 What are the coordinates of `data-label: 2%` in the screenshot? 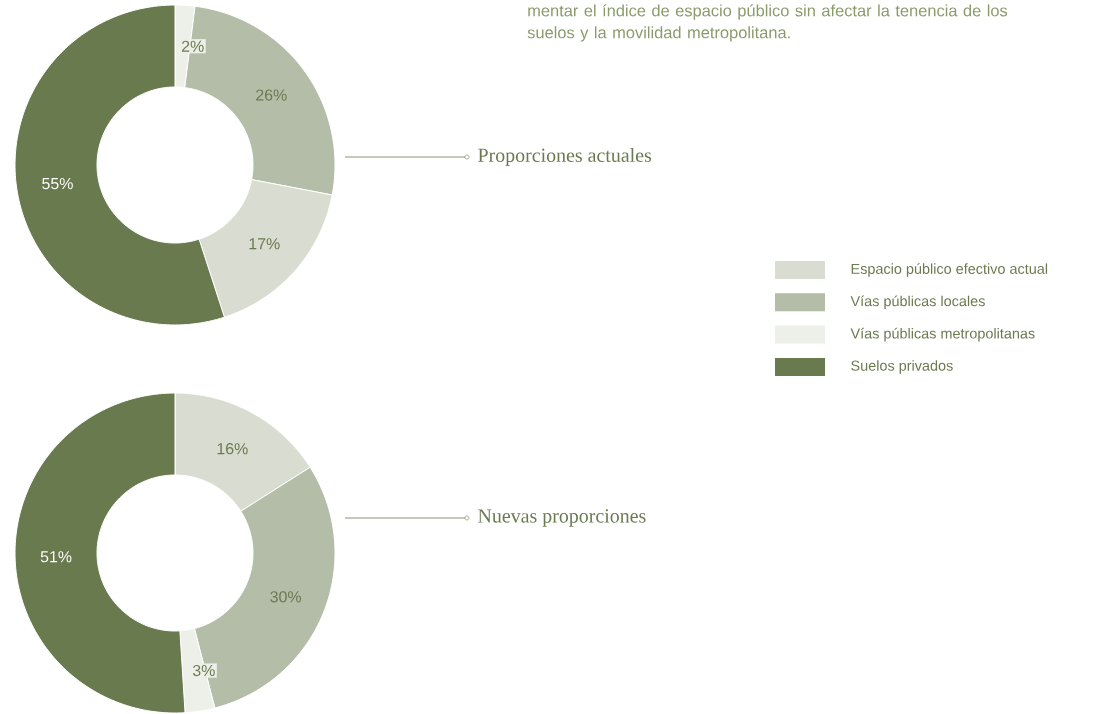 It's located at (192, 46).